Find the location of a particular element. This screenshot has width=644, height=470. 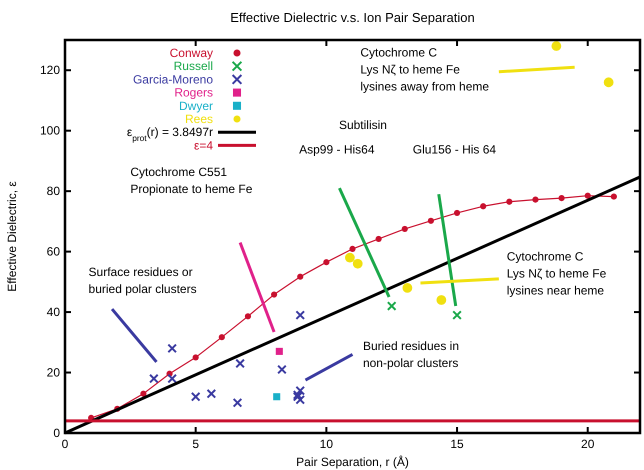

y-tick-label: 0 is located at coordinates (56, 433).